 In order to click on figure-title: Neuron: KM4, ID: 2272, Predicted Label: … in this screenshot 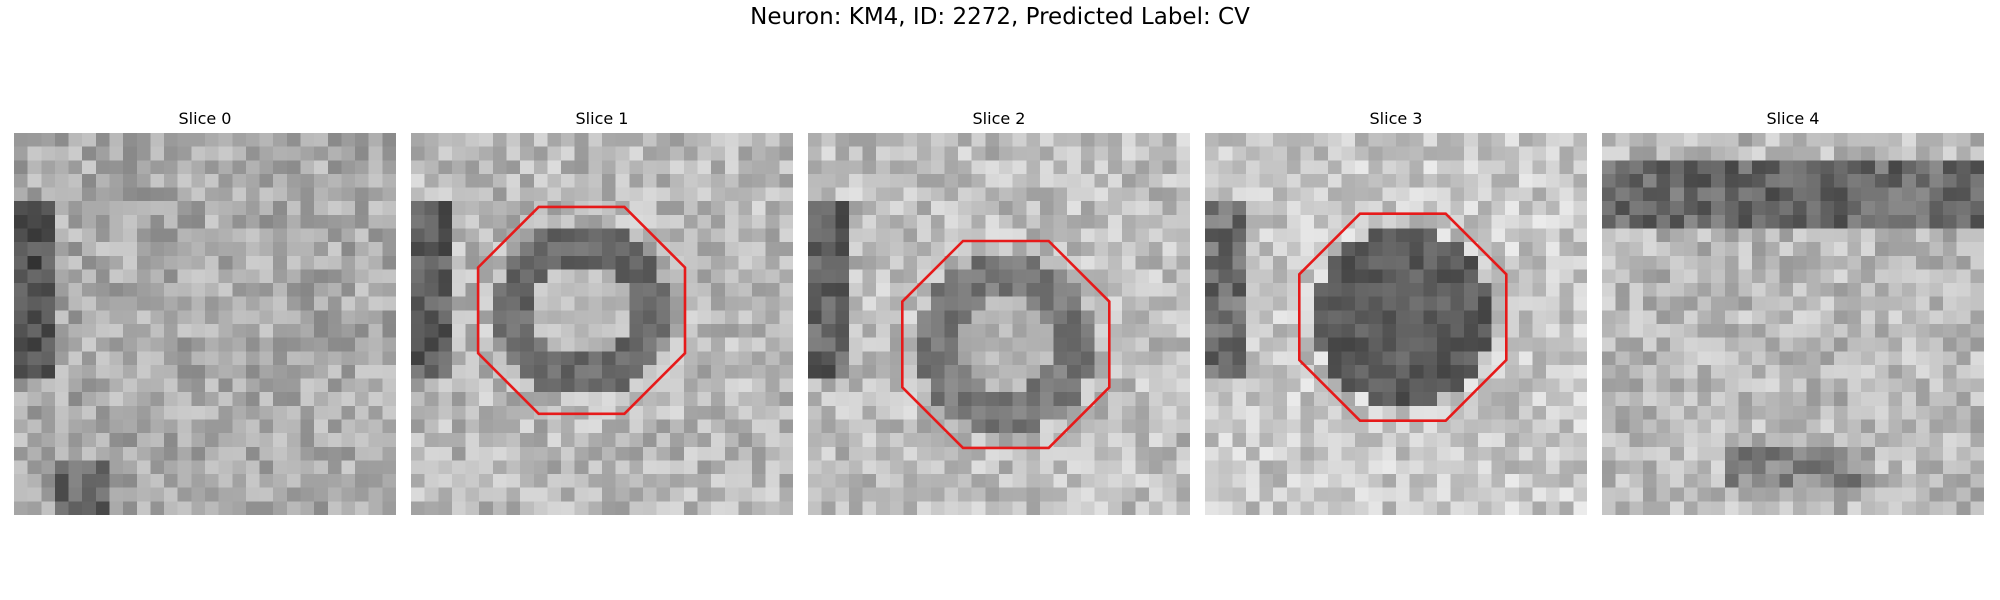, I will do `click(1000, 17)`.